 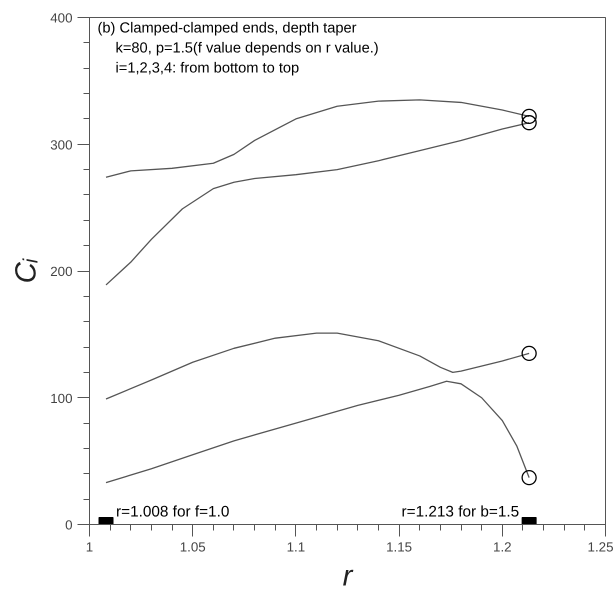 I want to click on x-axis-title: r, so click(x=348, y=576).